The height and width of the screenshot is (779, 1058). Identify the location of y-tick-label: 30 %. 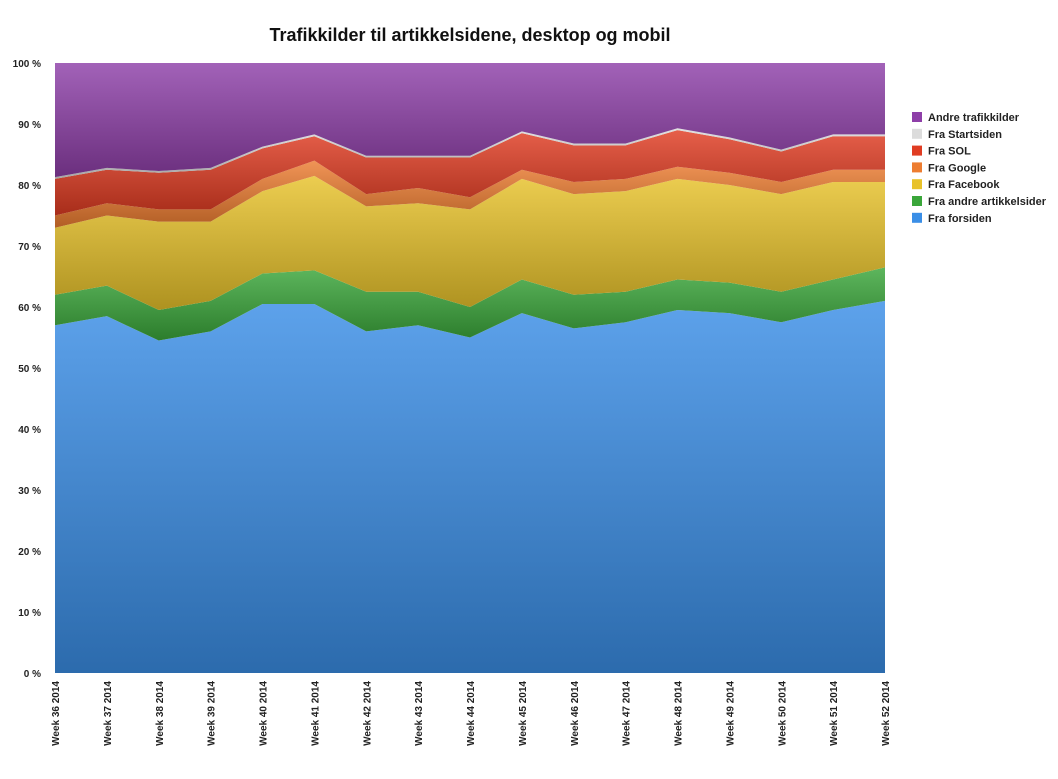
(29, 491).